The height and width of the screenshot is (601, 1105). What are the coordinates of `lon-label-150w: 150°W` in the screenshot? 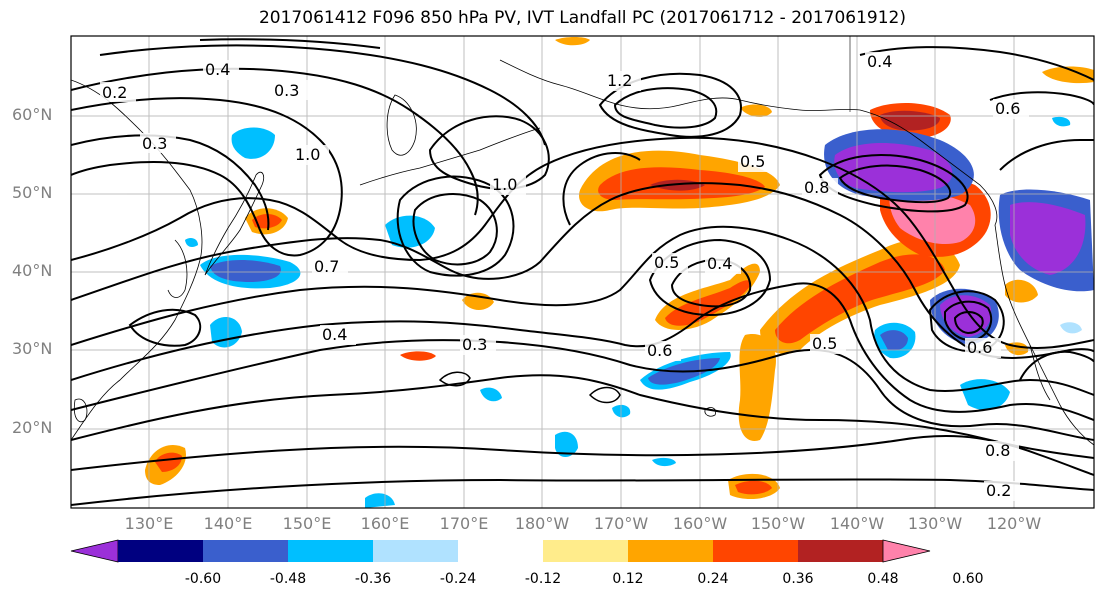 It's located at (778, 523).